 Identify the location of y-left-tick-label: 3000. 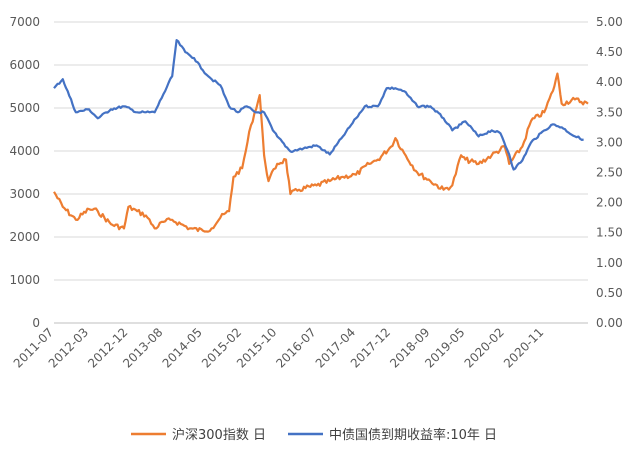
(24, 194).